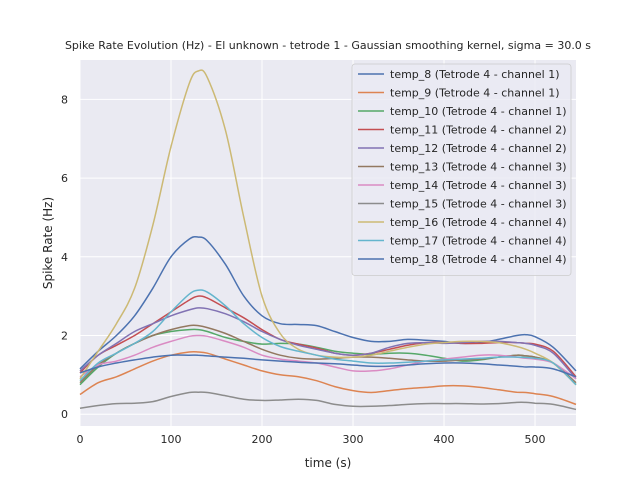 This screenshot has width=640, height=480. I want to click on legend-label: temp_12 (Tetrode 4 - channel 2), so click(478, 148).